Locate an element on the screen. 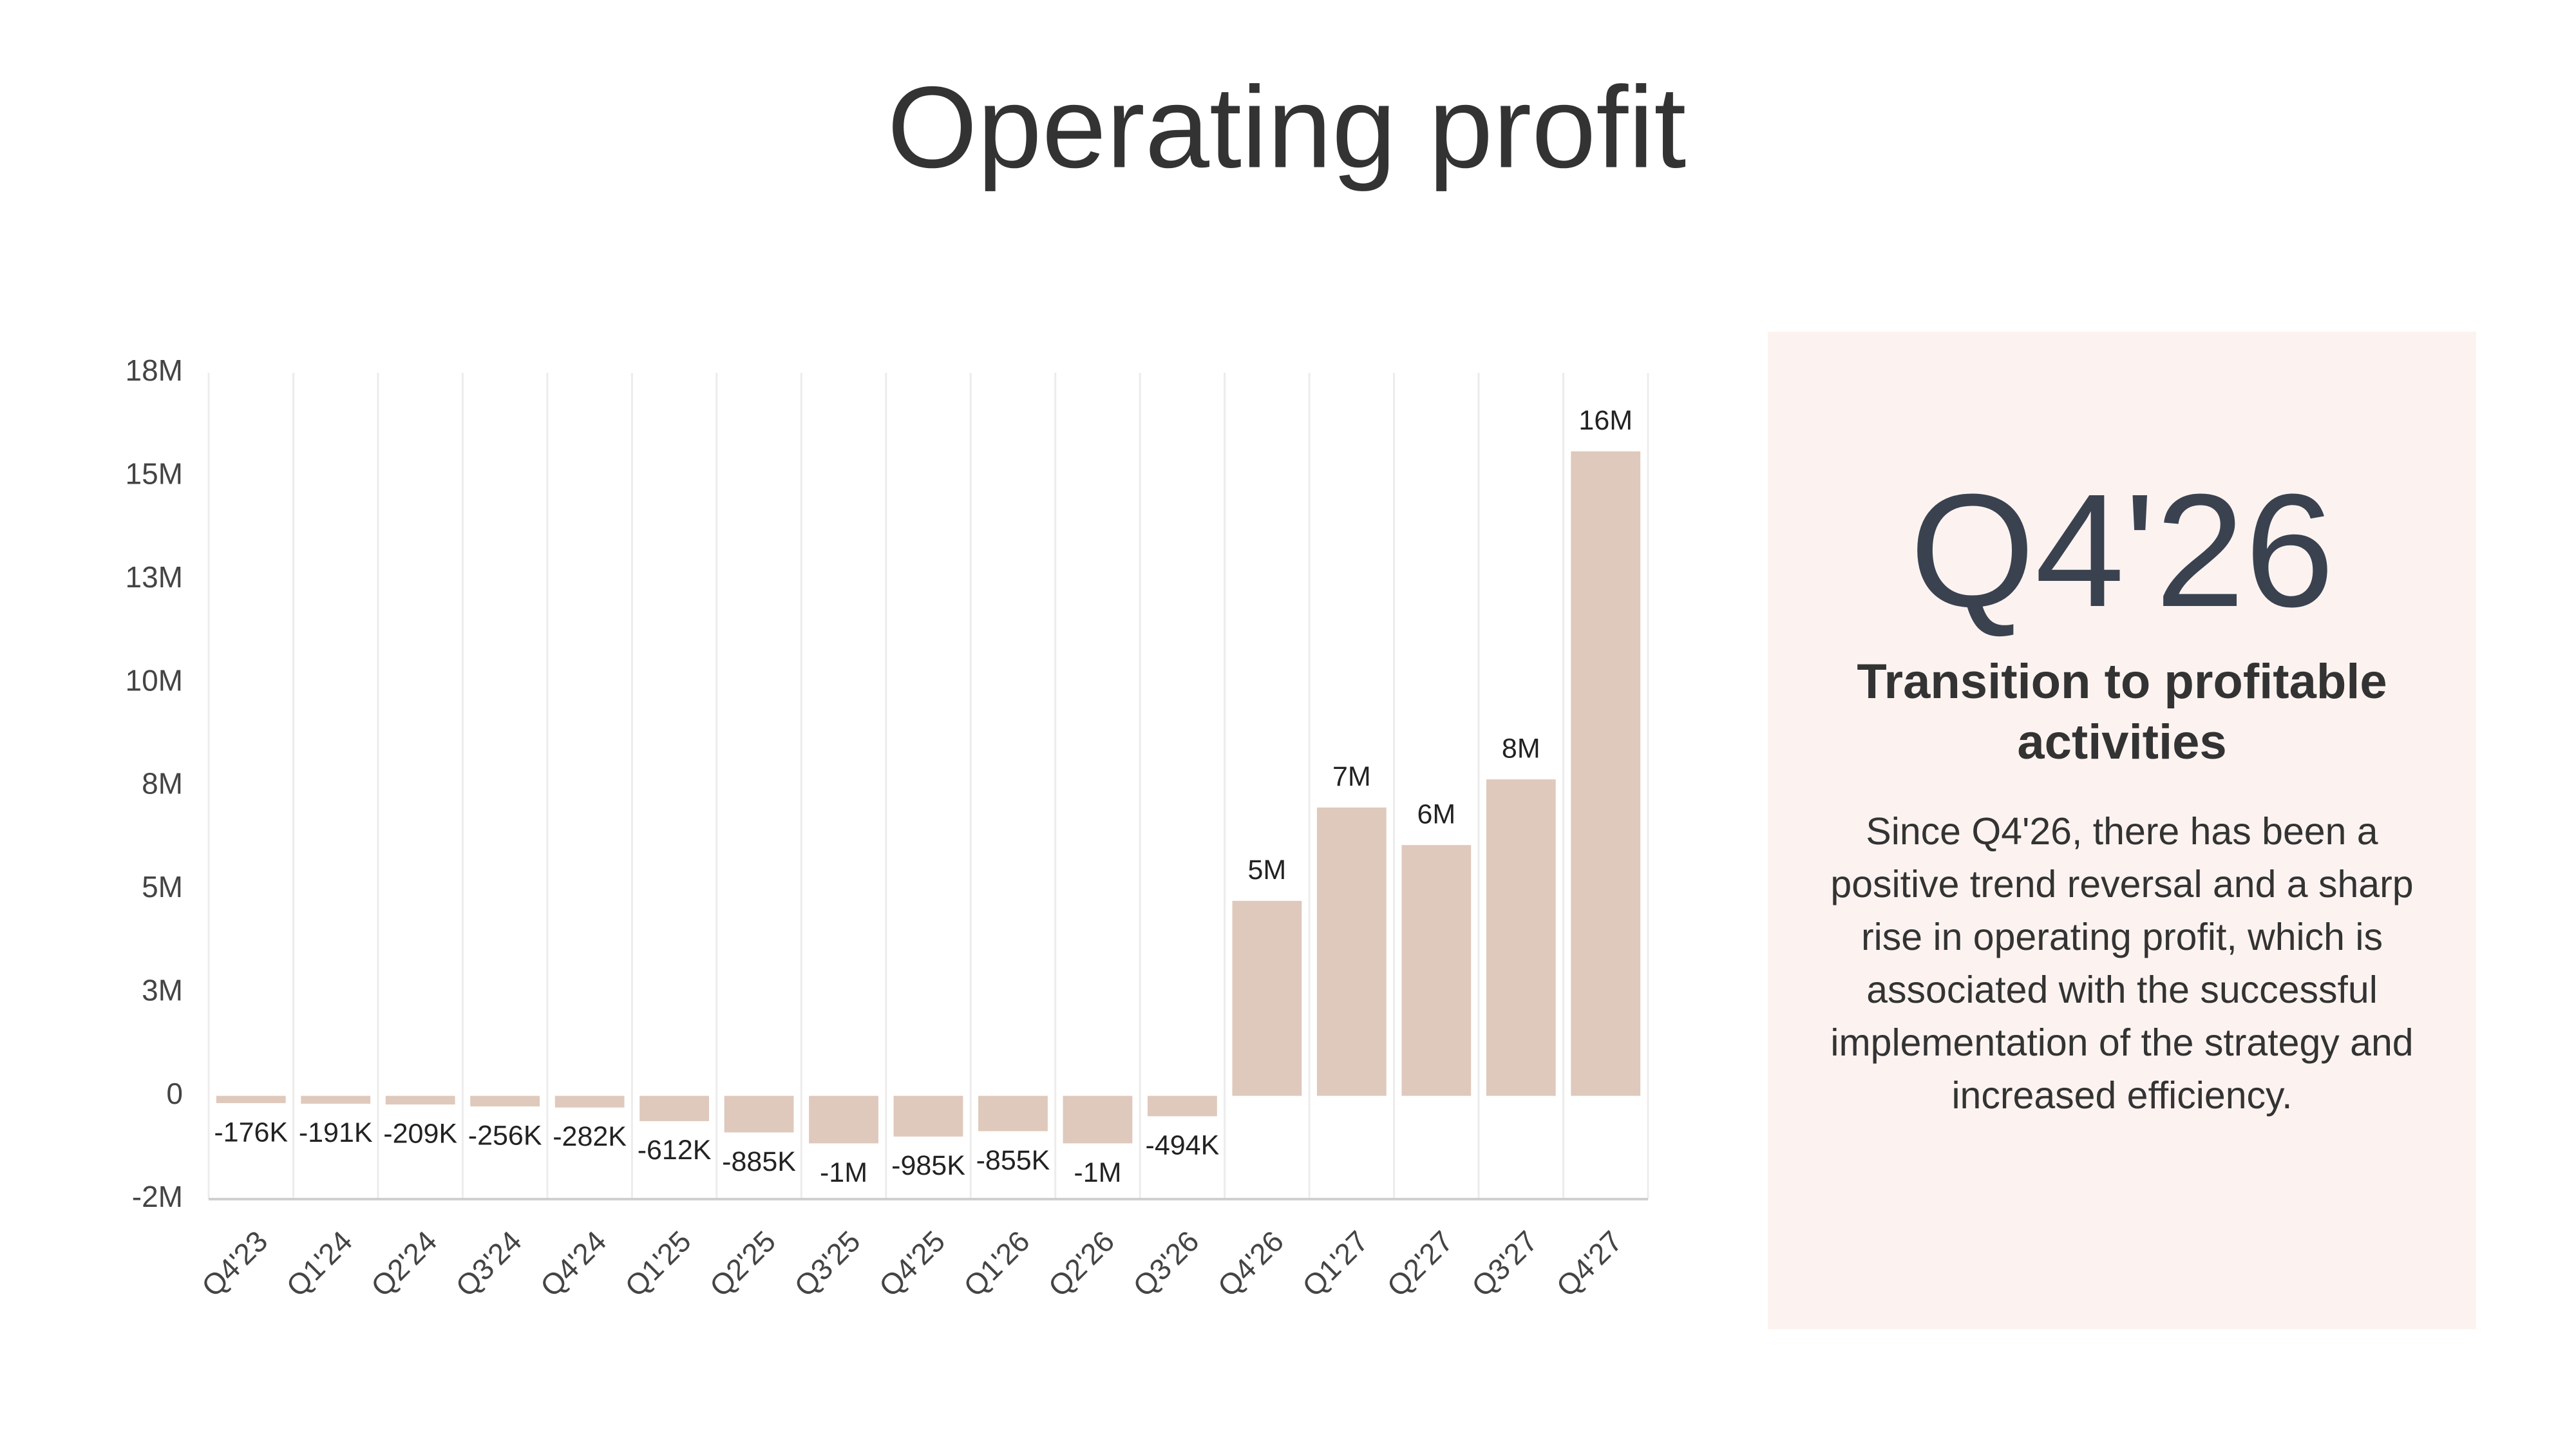  value-label: -494K is located at coordinates (1183, 1145).